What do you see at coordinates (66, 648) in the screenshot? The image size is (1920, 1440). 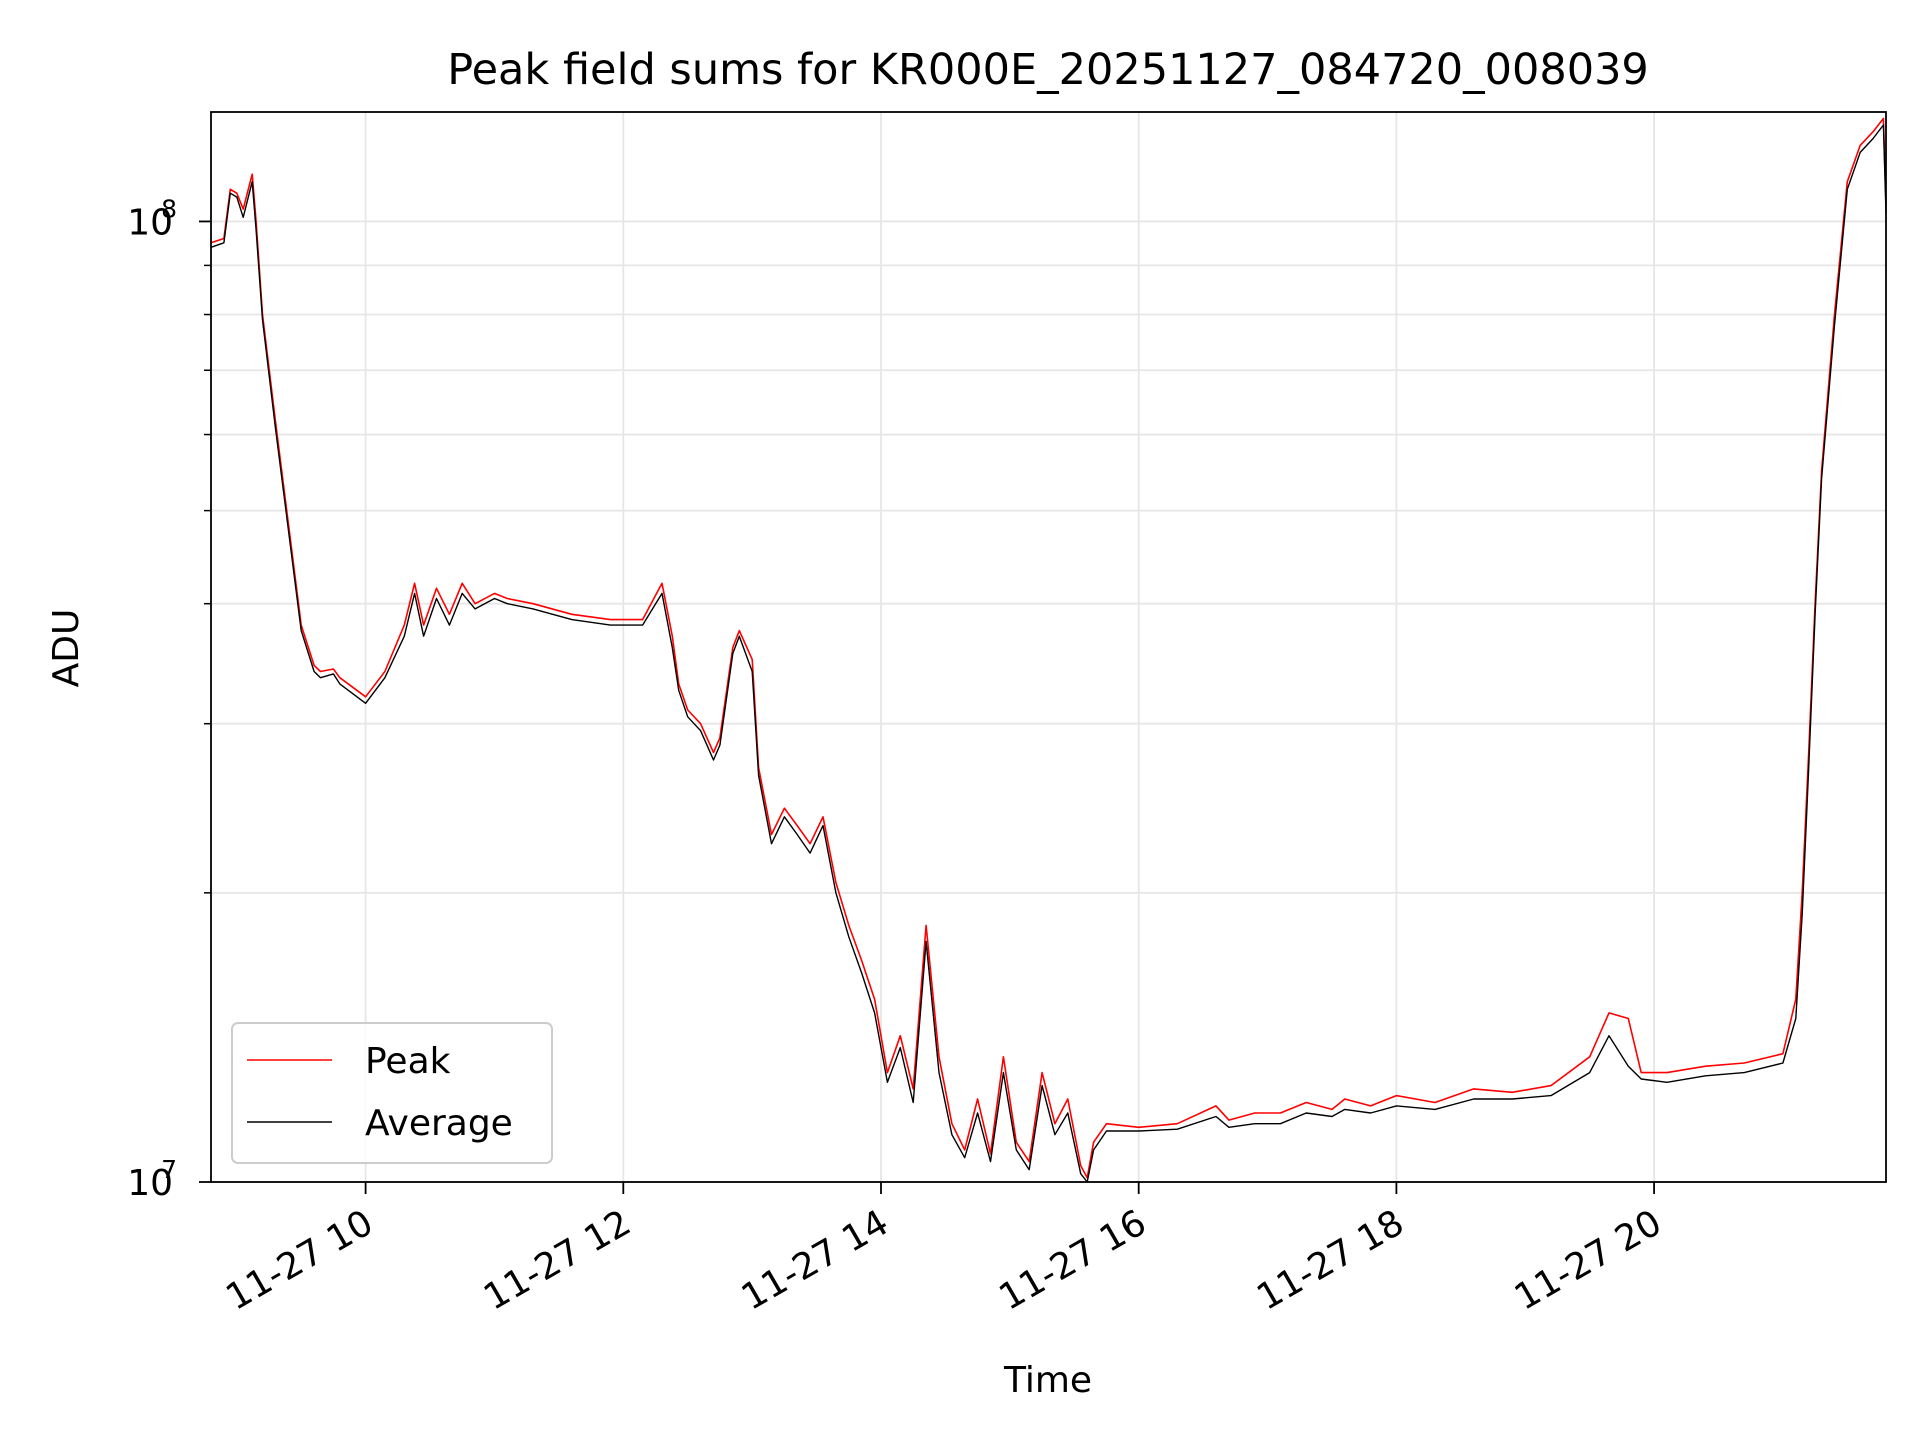 I see `y-axis-label: ADU` at bounding box center [66, 648].